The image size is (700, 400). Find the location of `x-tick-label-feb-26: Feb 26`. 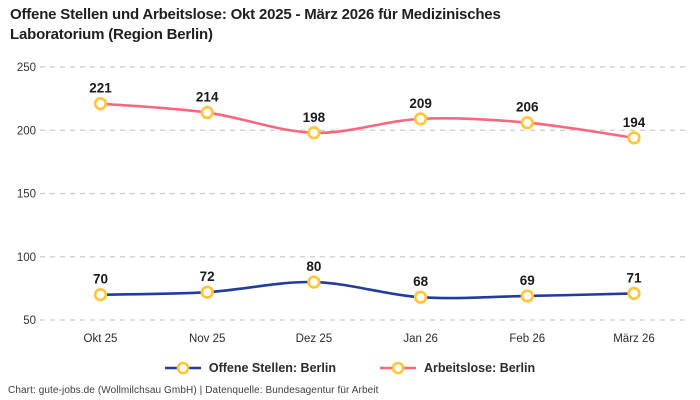

x-tick-label-feb-26: Feb 26 is located at coordinates (527, 339).